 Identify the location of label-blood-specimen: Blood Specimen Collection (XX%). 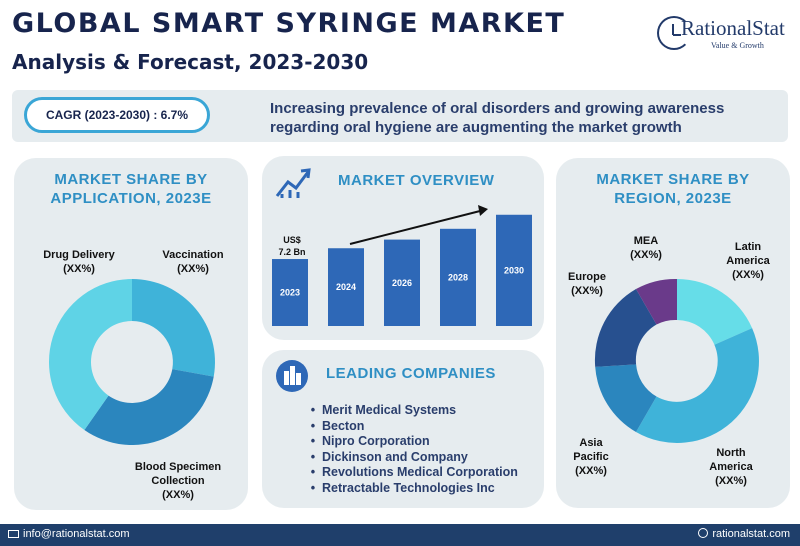
(178, 481).